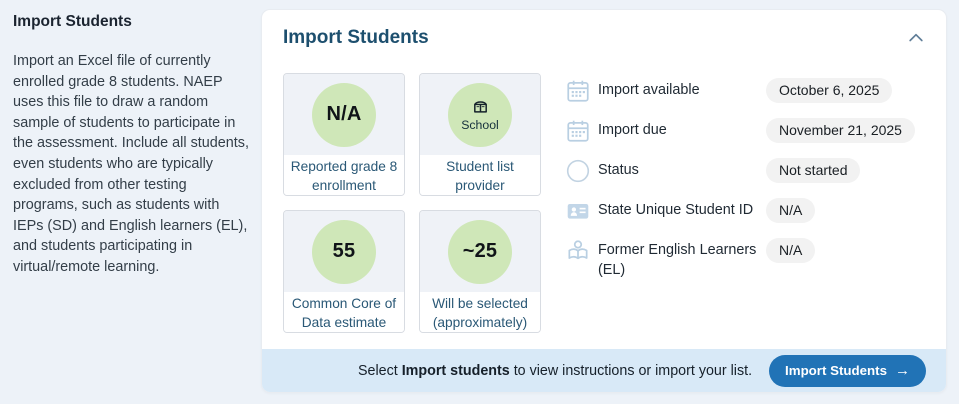 The width and height of the screenshot is (959, 404). What do you see at coordinates (344, 175) in the screenshot?
I see `stat-label: Reported grade 8 enrollment` at bounding box center [344, 175].